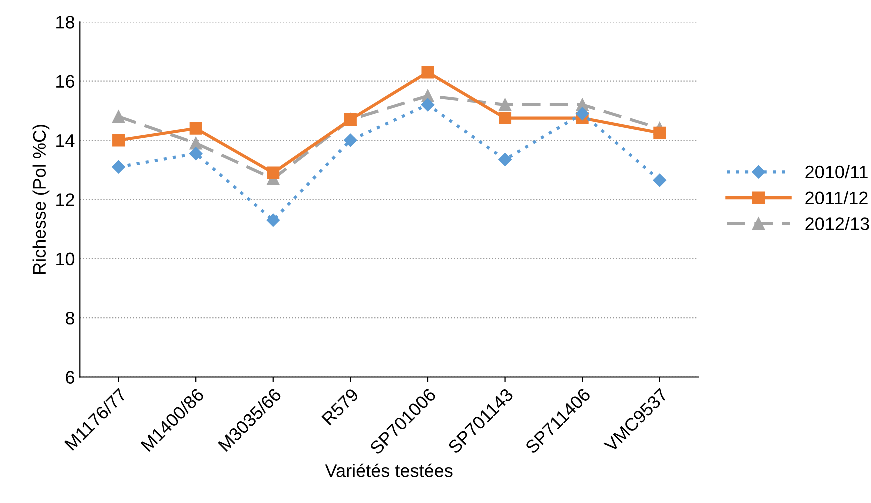 The width and height of the screenshot is (871, 503). What do you see at coordinates (389, 471) in the screenshot?
I see `x-axis-title: Variétés testées` at bounding box center [389, 471].